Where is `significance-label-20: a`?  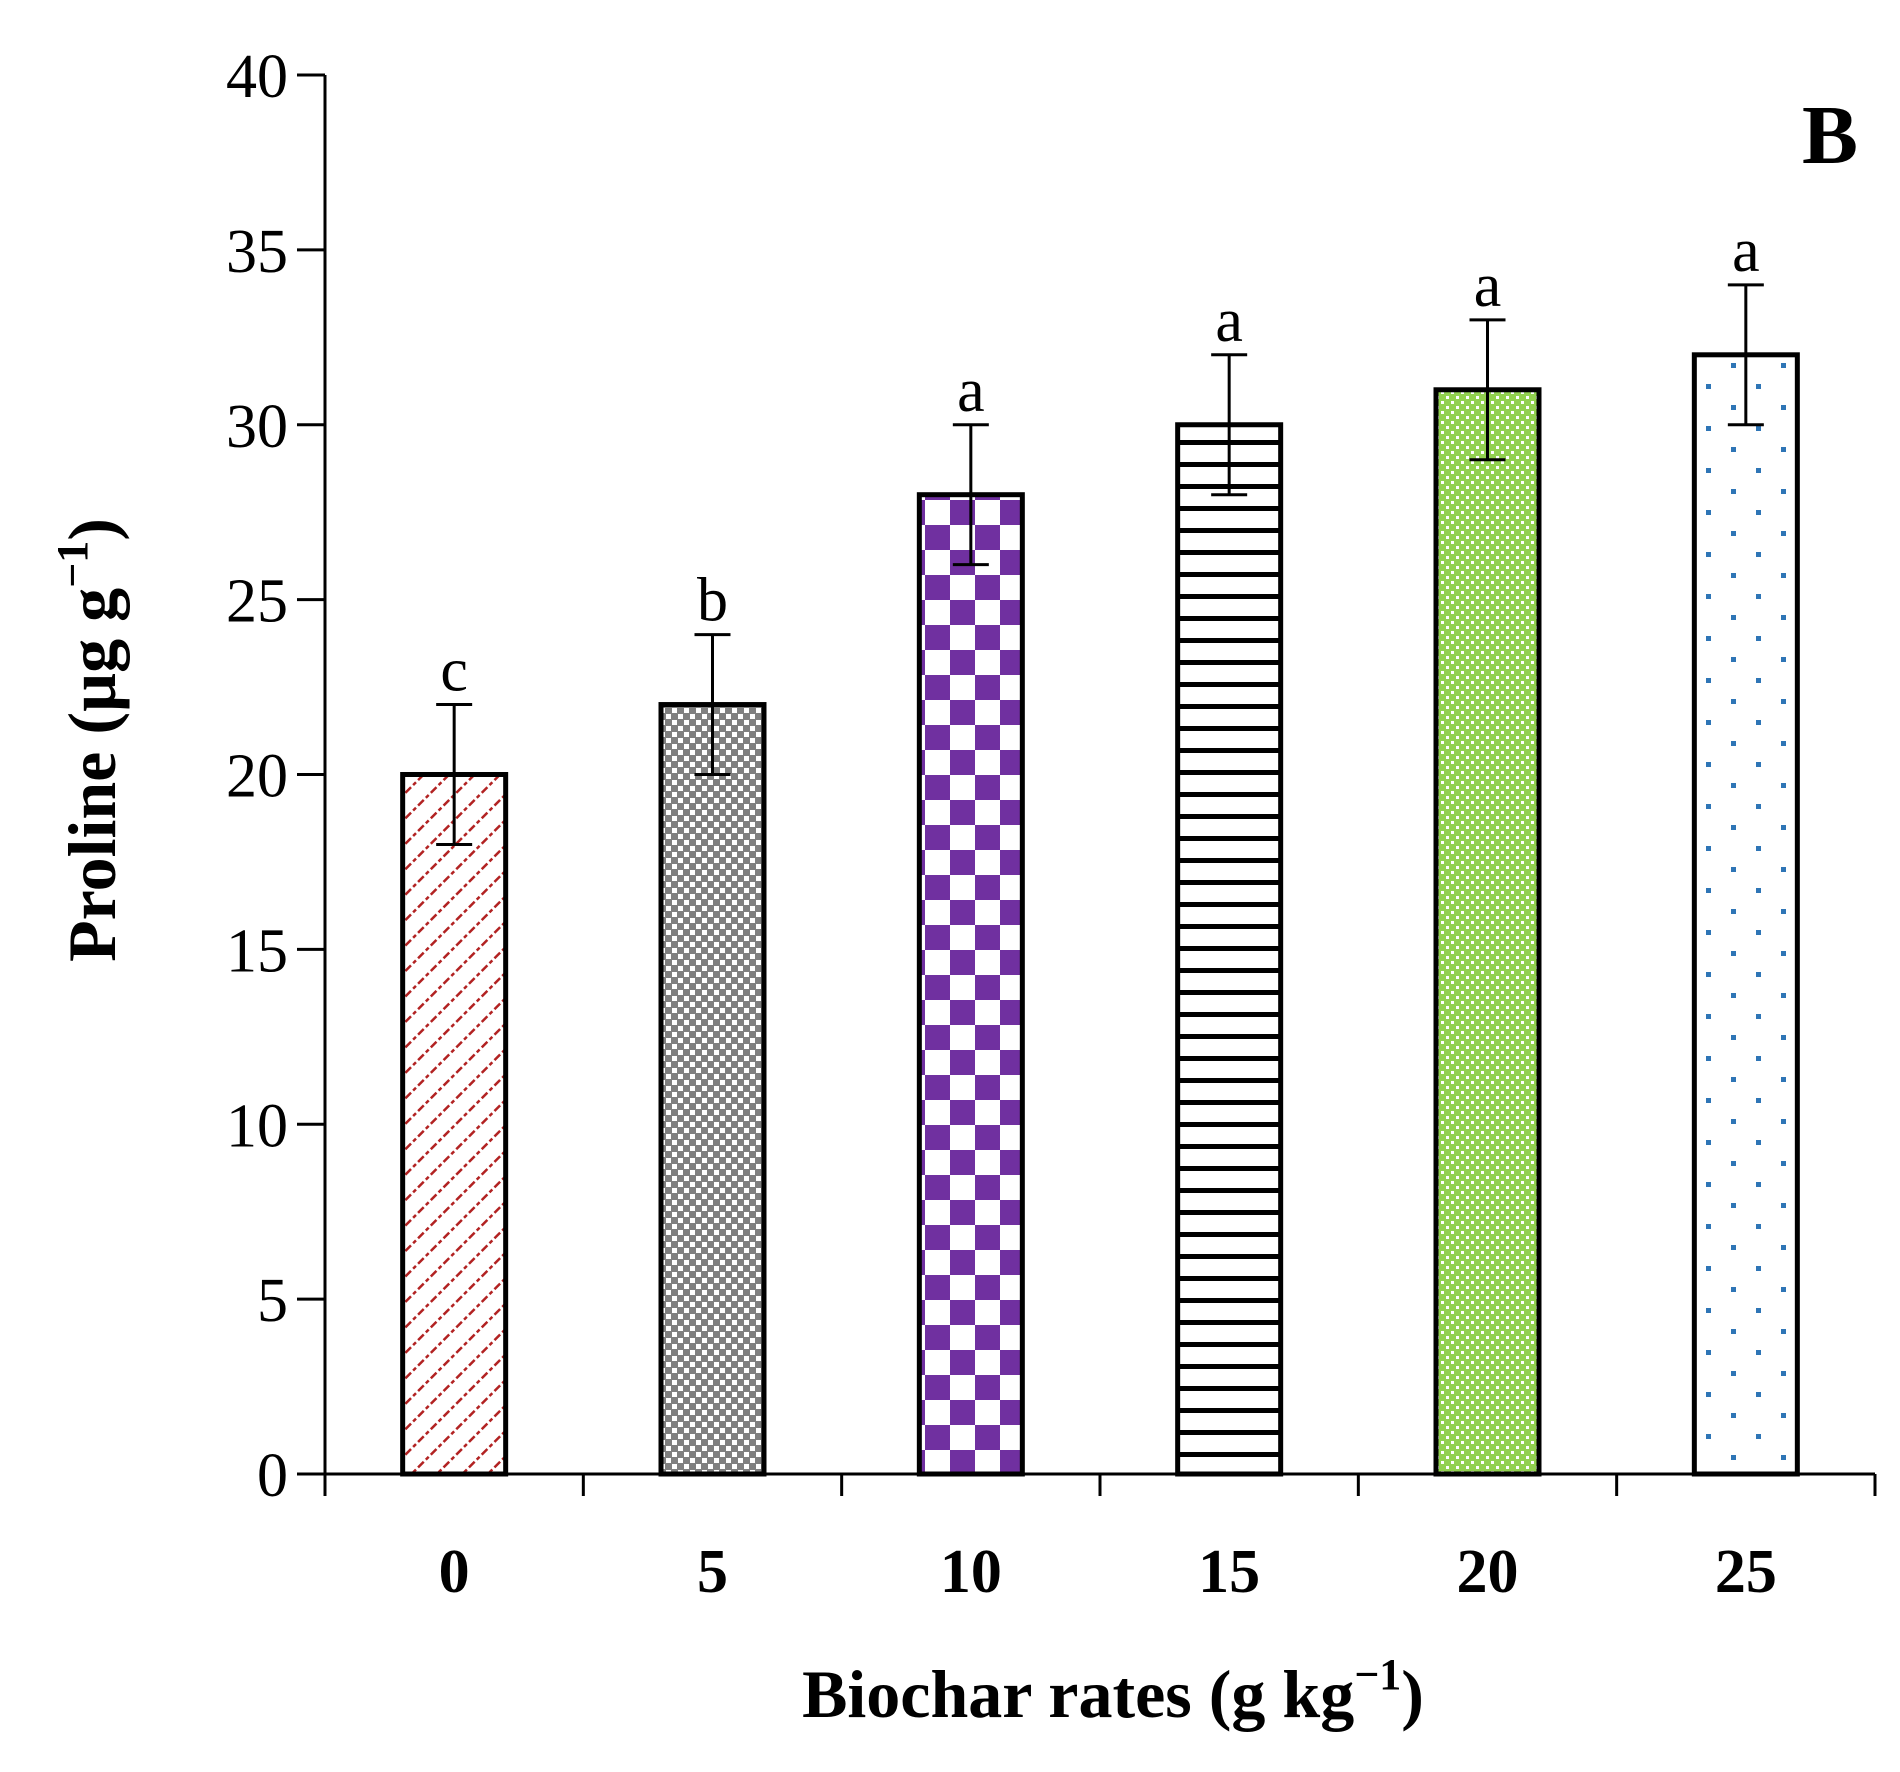
significance-label-20: a is located at coordinates (1488, 286).